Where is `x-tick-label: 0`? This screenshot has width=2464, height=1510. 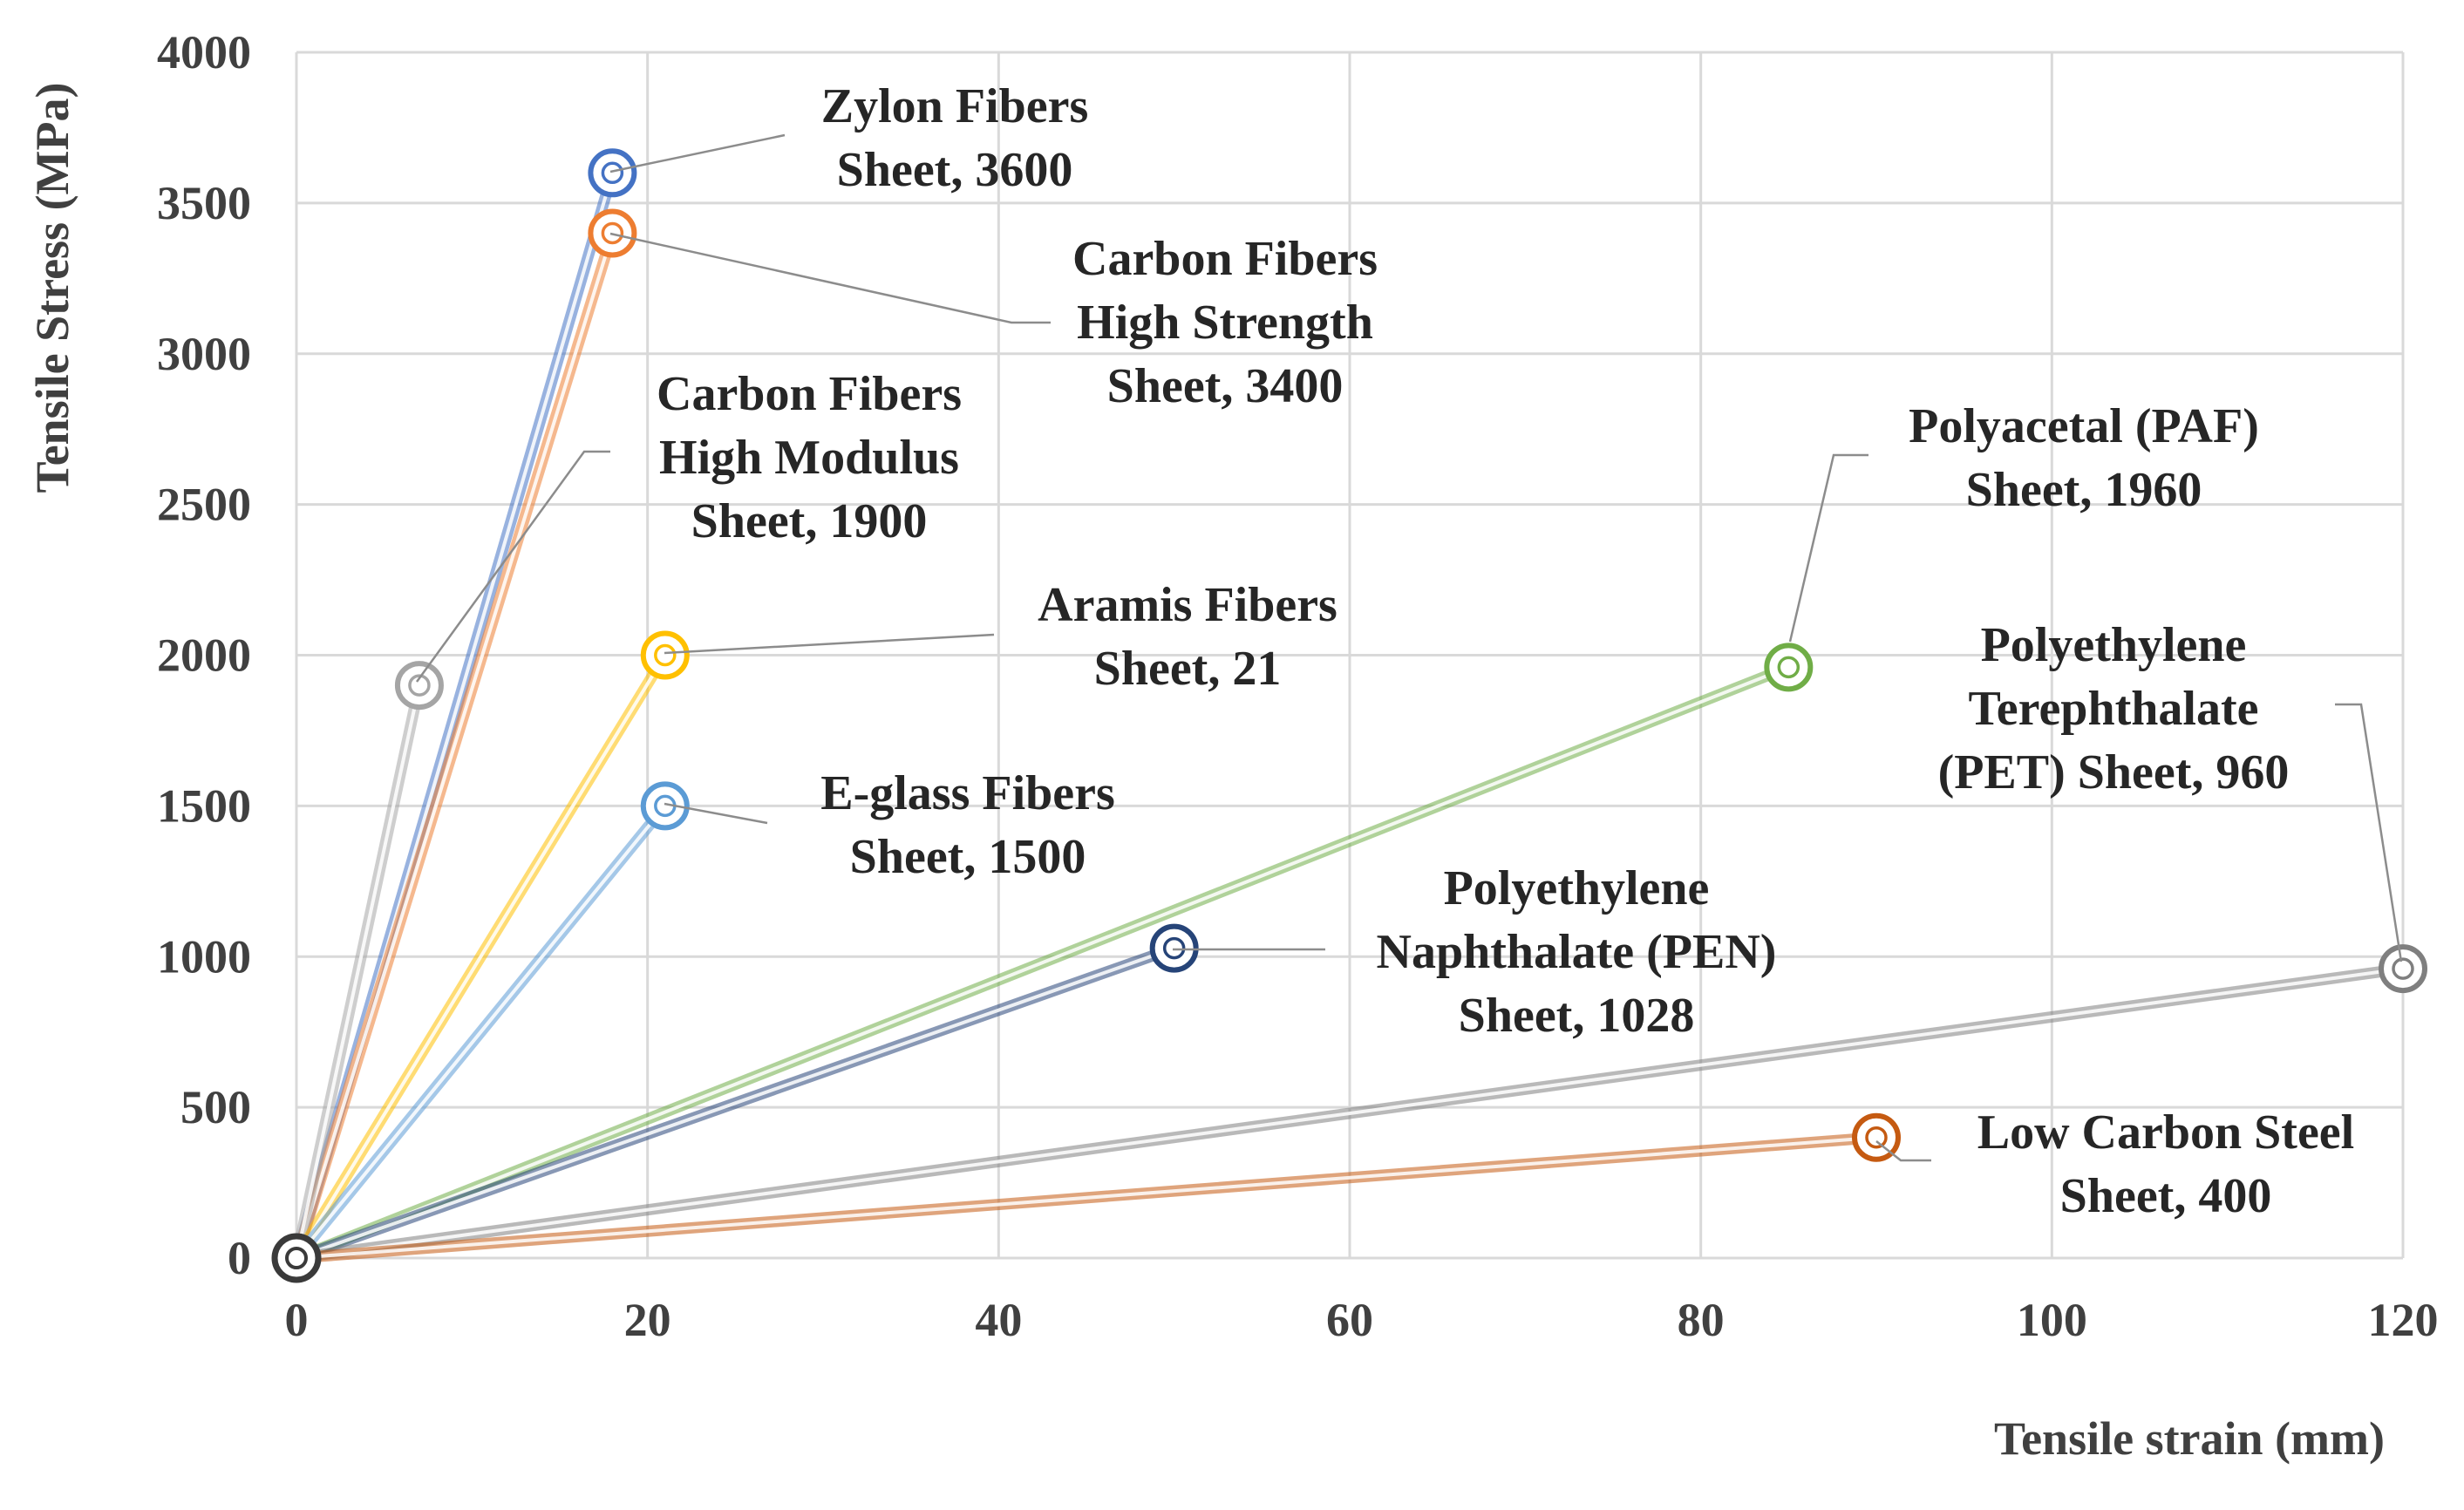 x-tick-label: 0 is located at coordinates (297, 1320).